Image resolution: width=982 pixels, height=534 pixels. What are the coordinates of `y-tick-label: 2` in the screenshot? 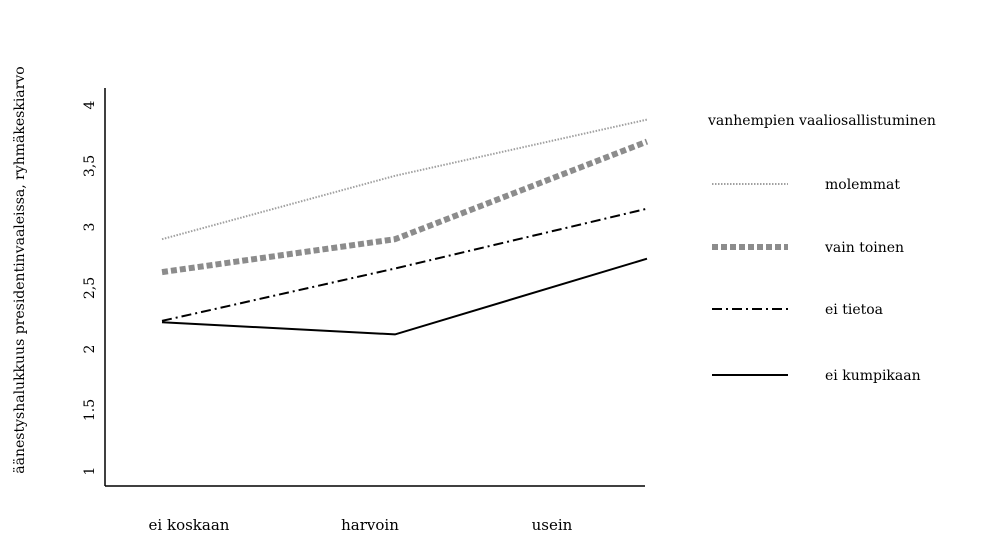 It's located at (90, 349).